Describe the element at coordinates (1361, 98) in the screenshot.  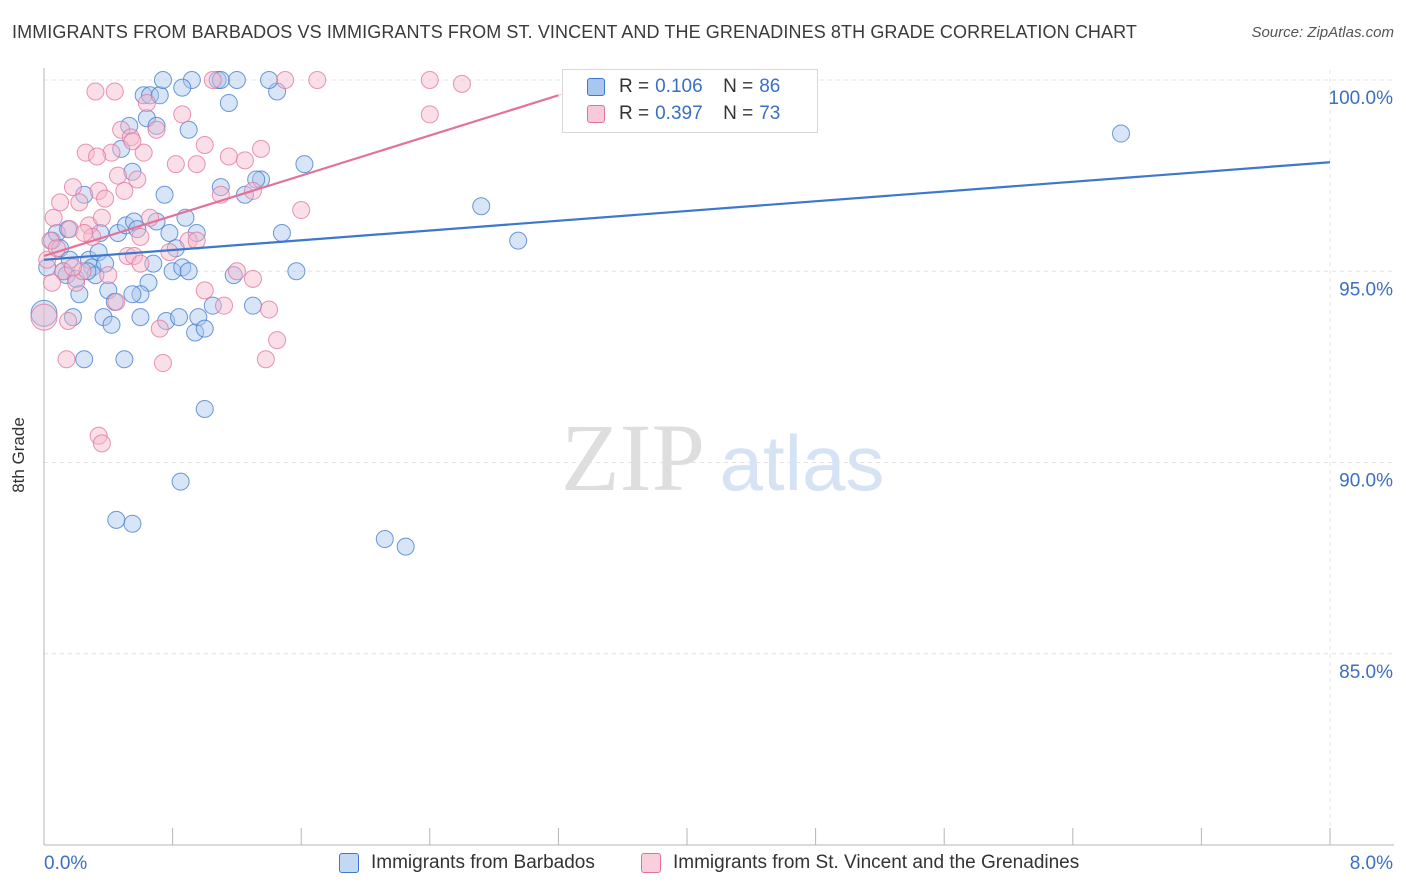
I see `y-tick-label: 100.0%` at that location.